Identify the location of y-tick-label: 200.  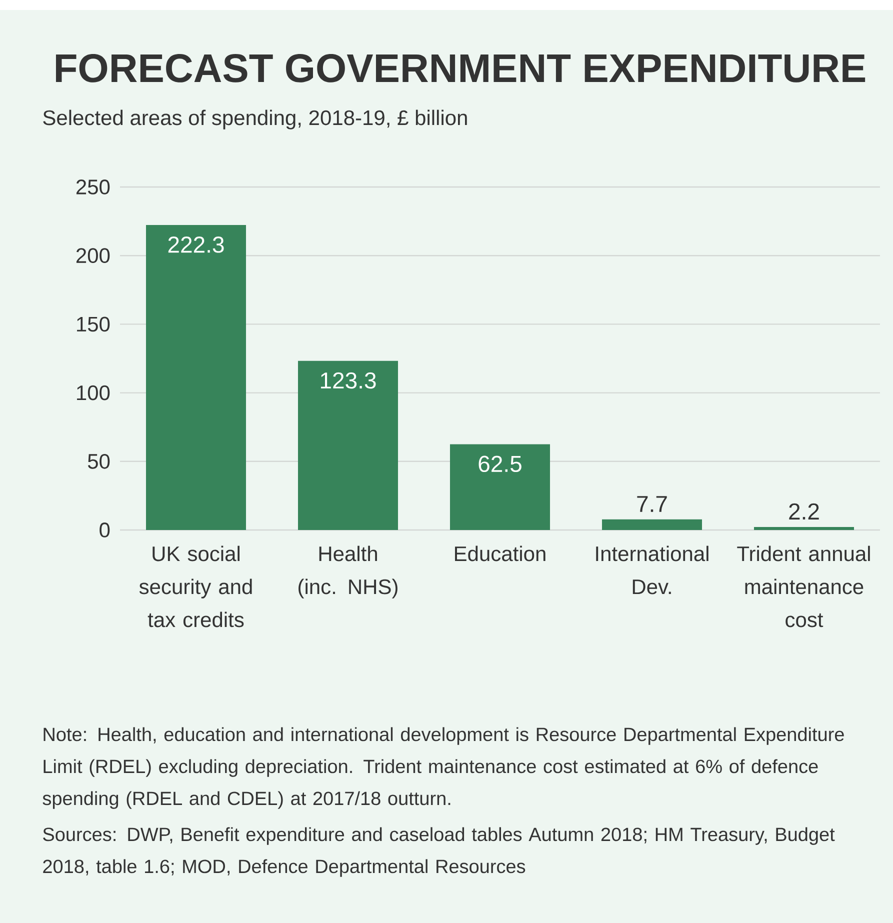
(93, 256).